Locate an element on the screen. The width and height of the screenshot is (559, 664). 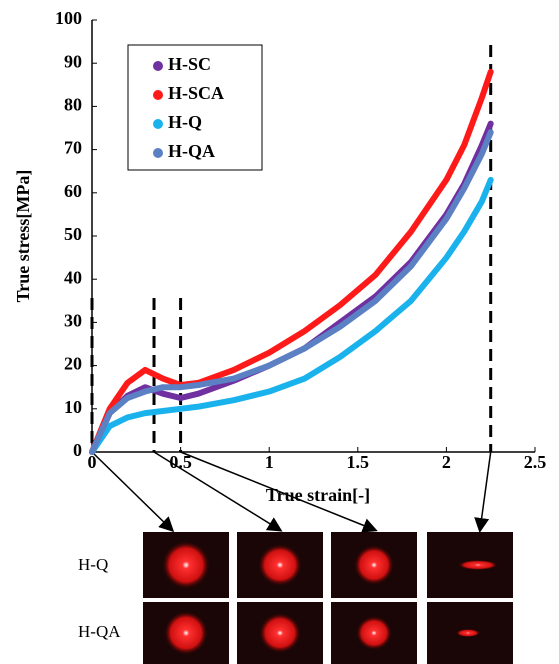
legend-box is located at coordinates (195, 107).